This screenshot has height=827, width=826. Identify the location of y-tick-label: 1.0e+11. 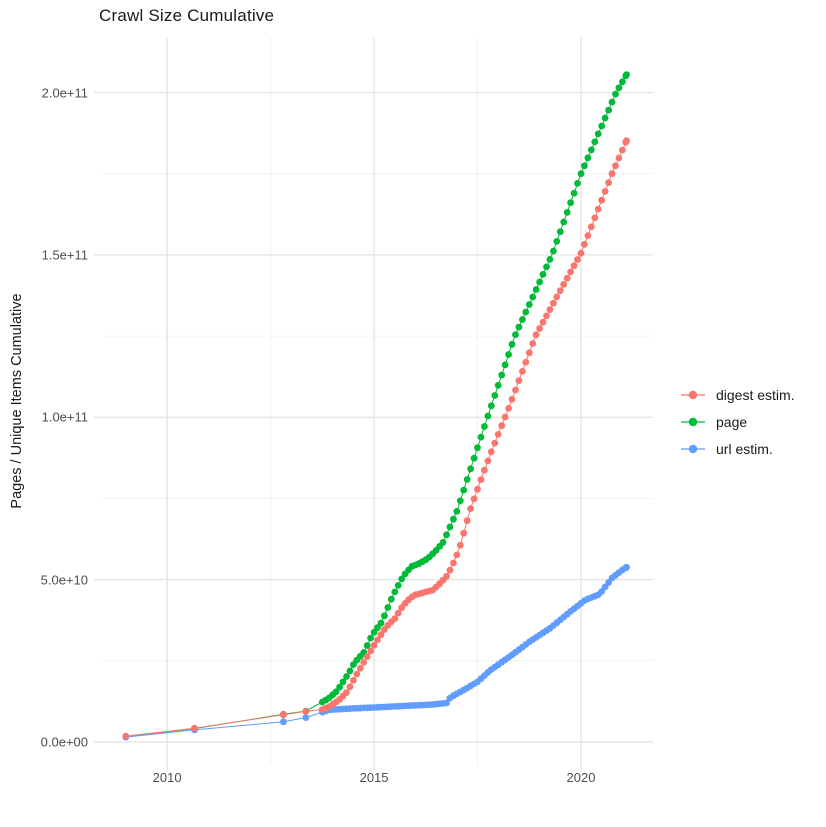
(64, 417).